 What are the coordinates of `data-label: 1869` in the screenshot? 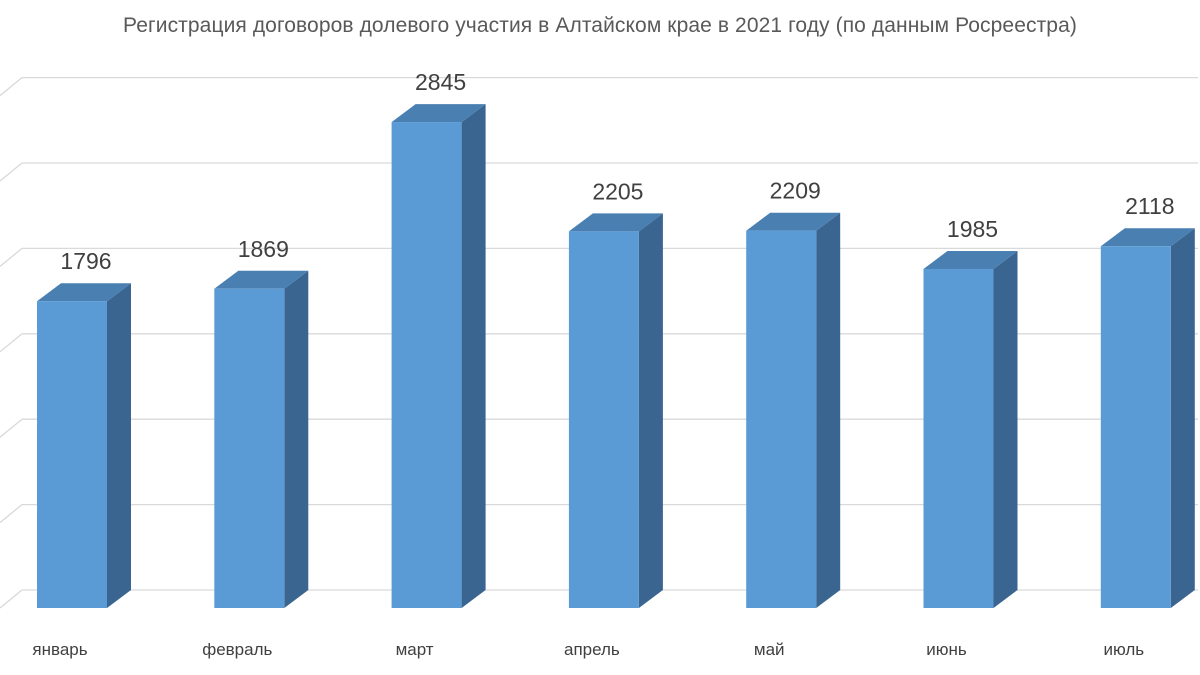 It's located at (263, 249).